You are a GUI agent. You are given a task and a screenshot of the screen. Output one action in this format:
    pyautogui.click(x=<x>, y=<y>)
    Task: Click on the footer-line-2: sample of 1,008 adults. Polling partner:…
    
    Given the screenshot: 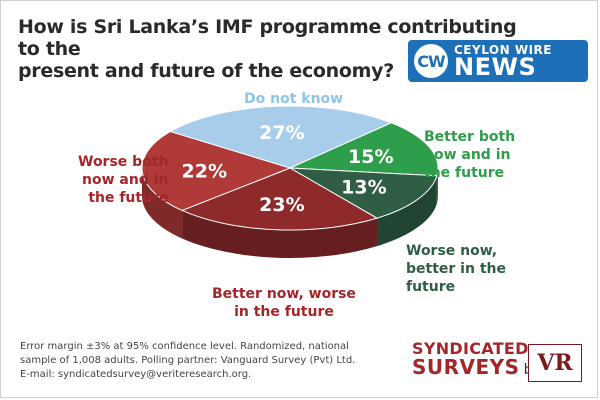 What is the action you would take?
    pyautogui.click(x=188, y=360)
    